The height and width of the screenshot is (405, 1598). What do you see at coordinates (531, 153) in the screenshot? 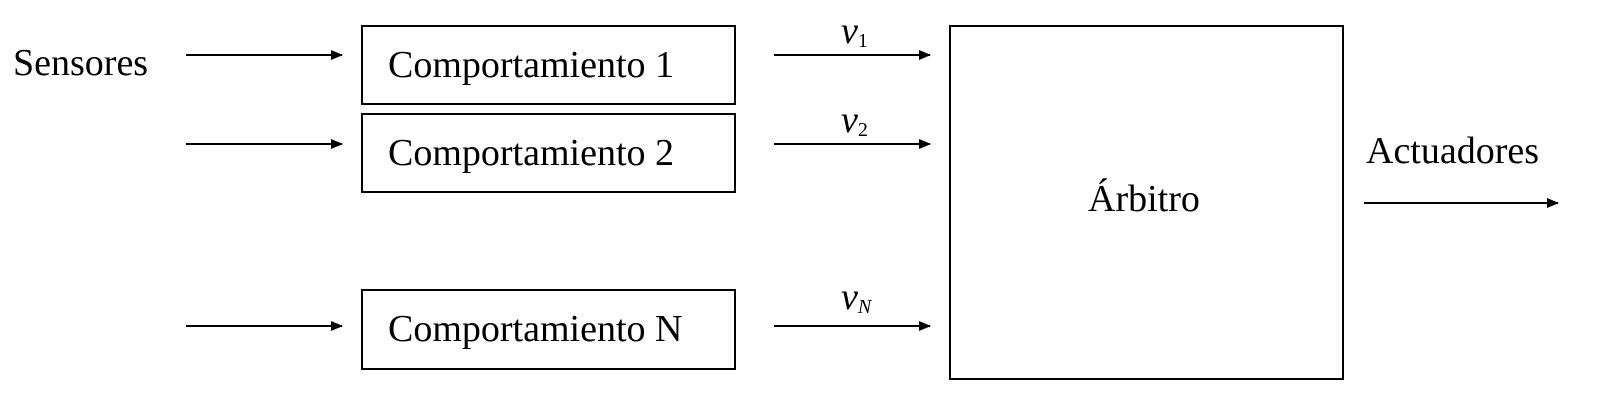
I see `behavior-label-2: Comportamiento 2` at bounding box center [531, 153].